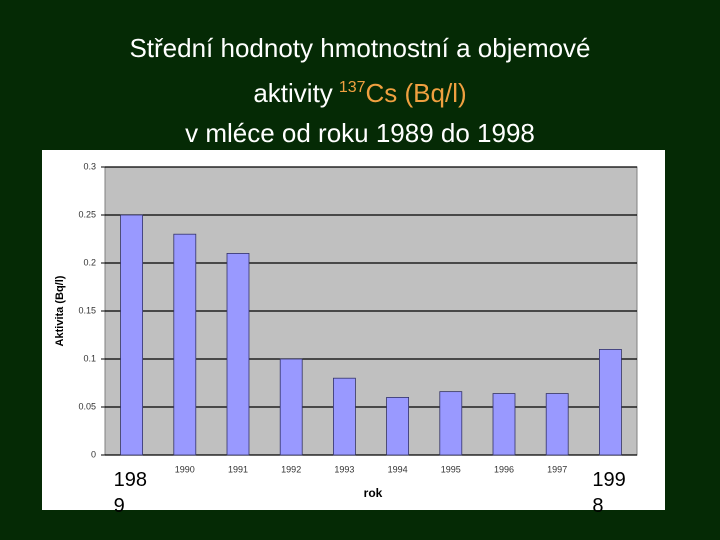 This screenshot has width=720, height=540. Describe the element at coordinates (609, 493) in the screenshot. I see `x-tick-label: 1998` at that location.